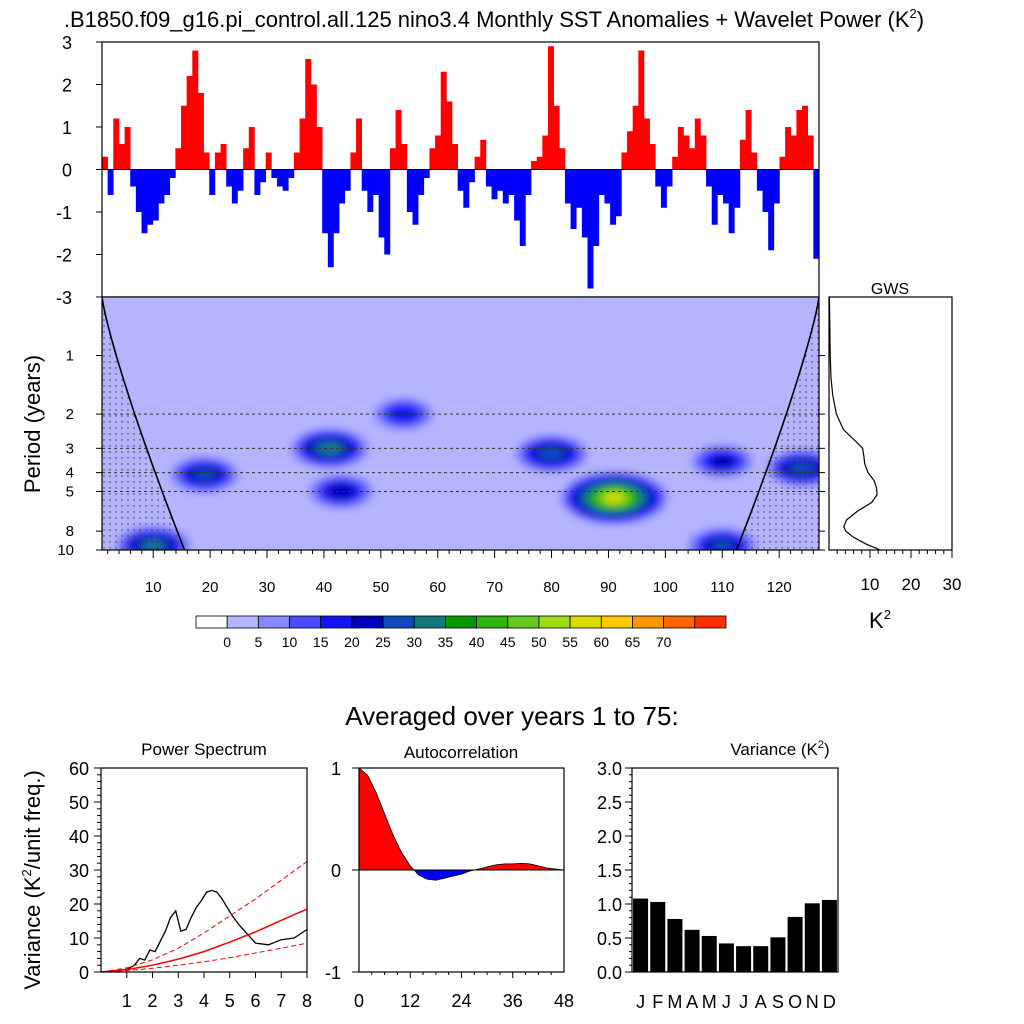  Describe the element at coordinates (84, 973) in the screenshot. I see `ps-ytick-label: 0` at that location.